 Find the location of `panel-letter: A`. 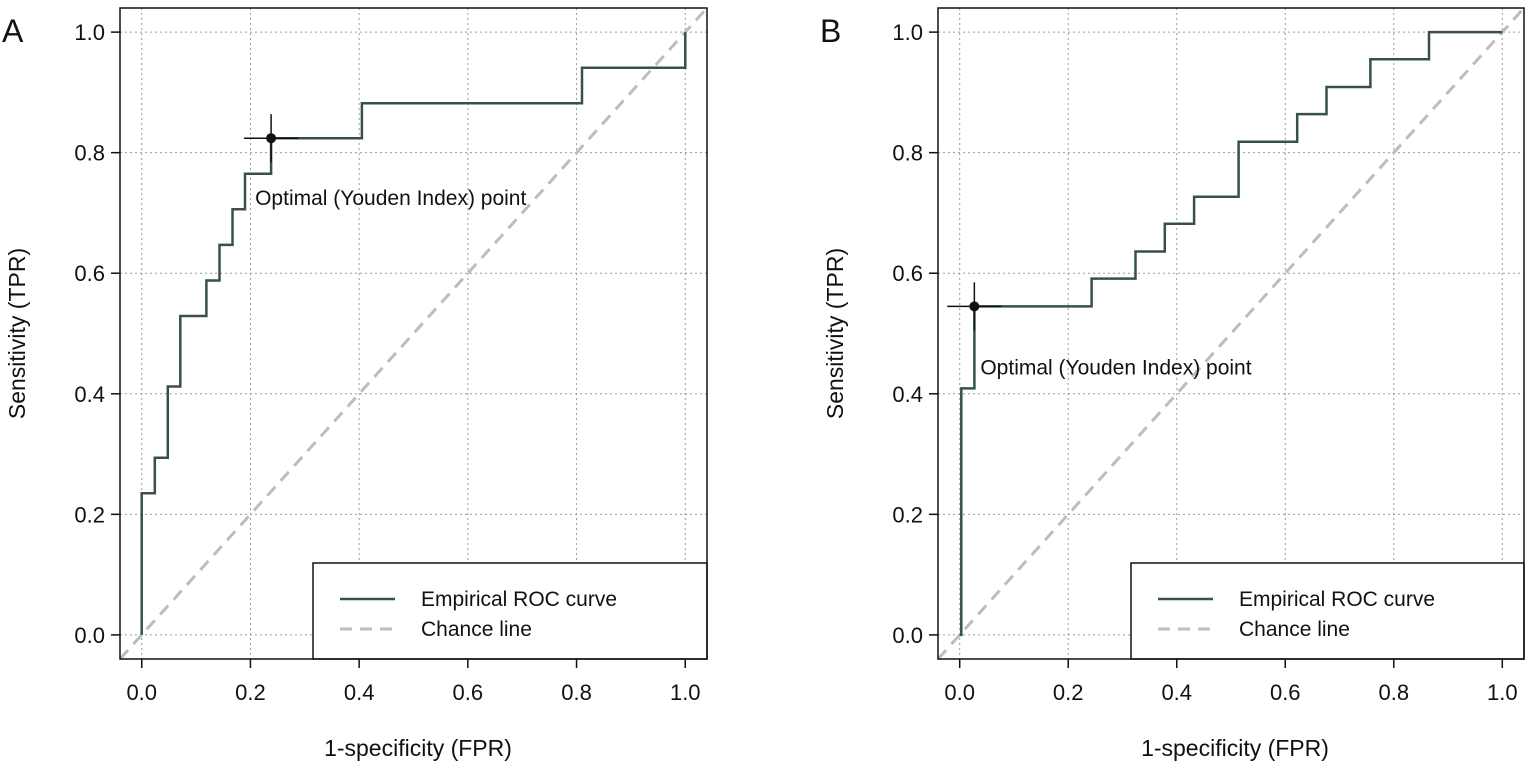

panel-letter: A is located at coordinates (13, 31).